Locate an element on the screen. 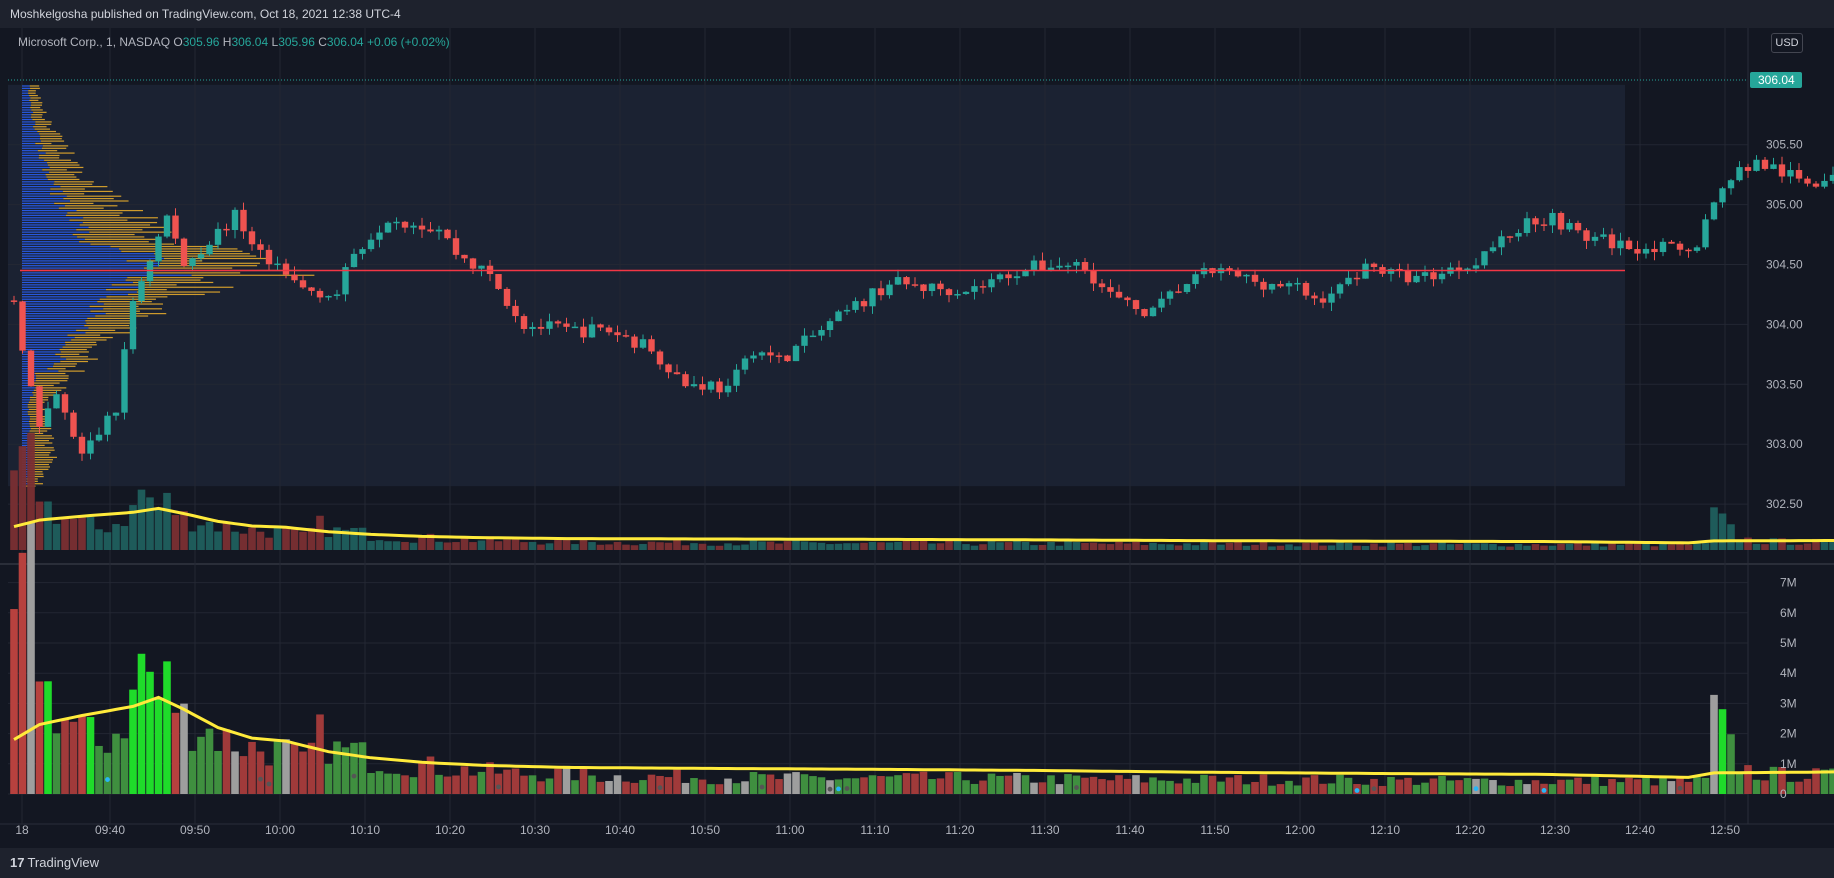  time-tick-label: 18 is located at coordinates (22, 830).